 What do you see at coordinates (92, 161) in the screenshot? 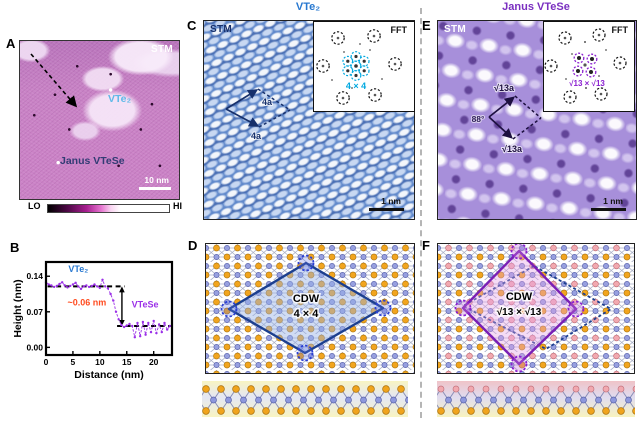
I see `region-label-janus-vtese: Janus VTeSe` at bounding box center [92, 161].